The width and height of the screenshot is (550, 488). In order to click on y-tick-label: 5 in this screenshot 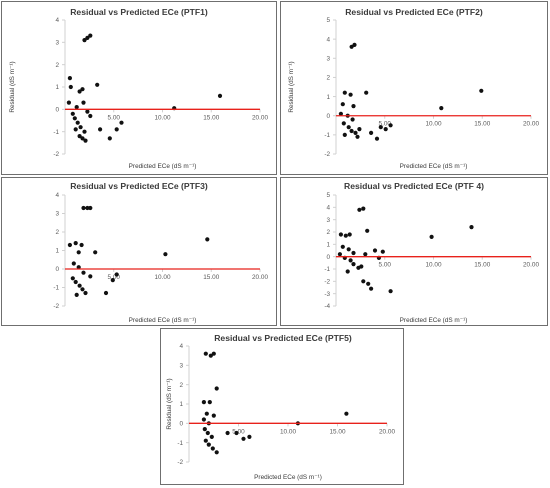, I will do `click(328, 20)`.